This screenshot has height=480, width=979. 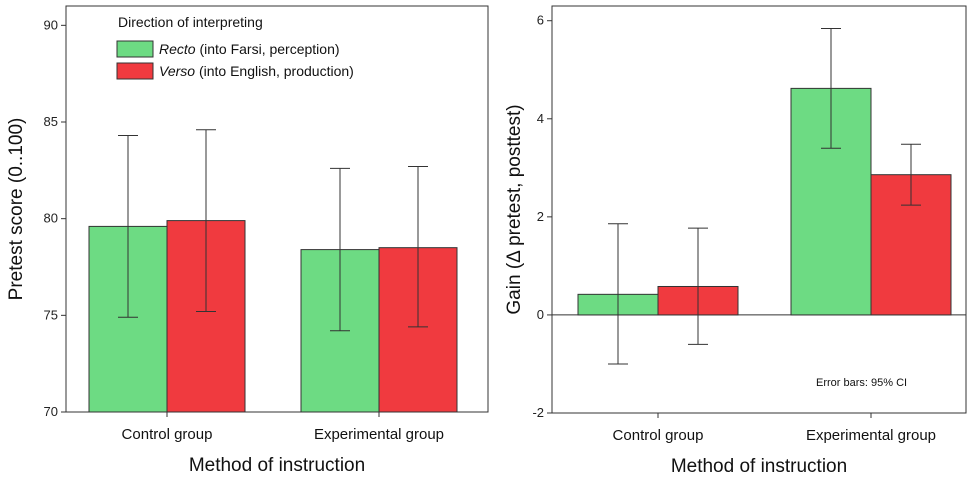 What do you see at coordinates (51, 24) in the screenshot?
I see `y-tick-label: 90` at bounding box center [51, 24].